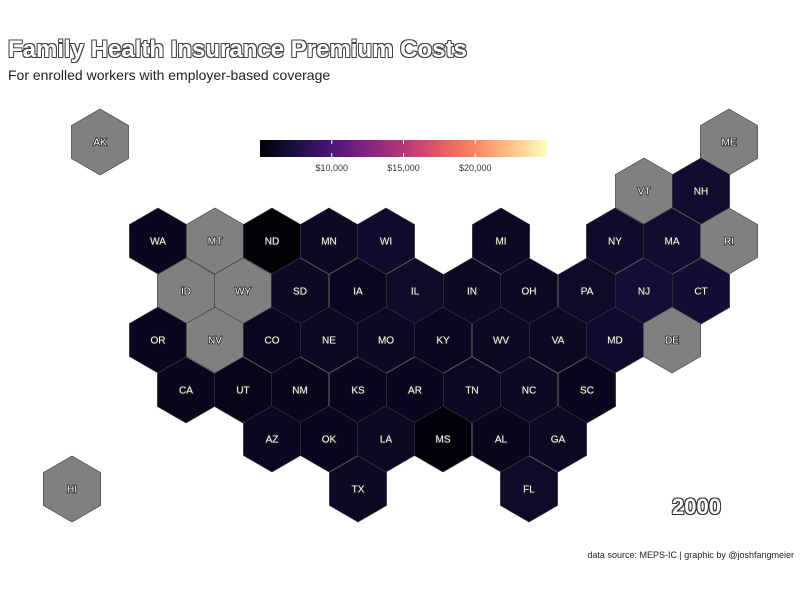 This screenshot has width=800, height=600. Describe the element at coordinates (471, 391) in the screenshot. I see `state-hex-label: TN` at that location.